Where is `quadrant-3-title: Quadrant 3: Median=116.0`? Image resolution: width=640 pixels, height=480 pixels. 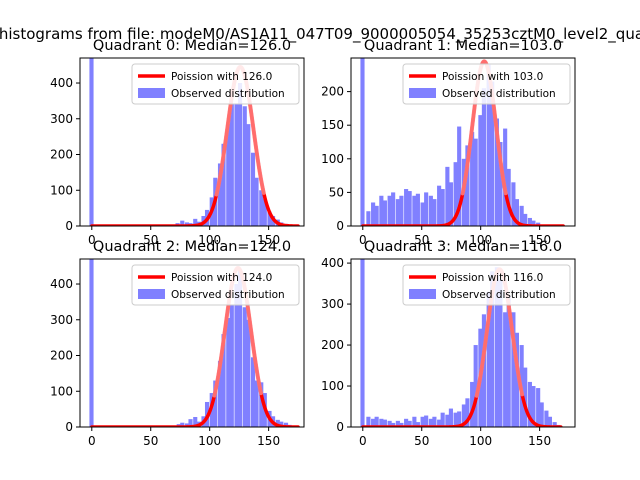
quadrant-3-title: Quadrant 3: Median=116.0 is located at coordinates (463, 247).